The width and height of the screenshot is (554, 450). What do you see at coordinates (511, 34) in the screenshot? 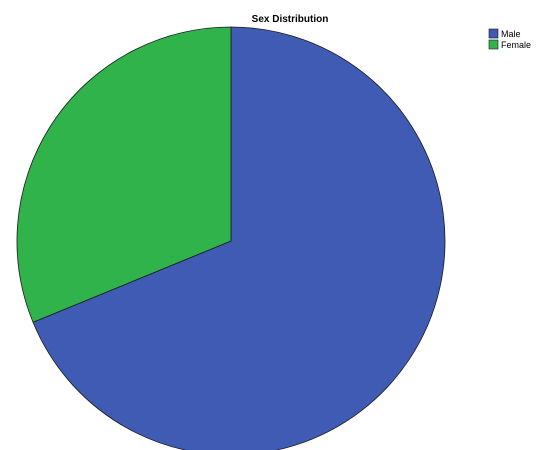
I see `legend-label-male: Male` at bounding box center [511, 34].